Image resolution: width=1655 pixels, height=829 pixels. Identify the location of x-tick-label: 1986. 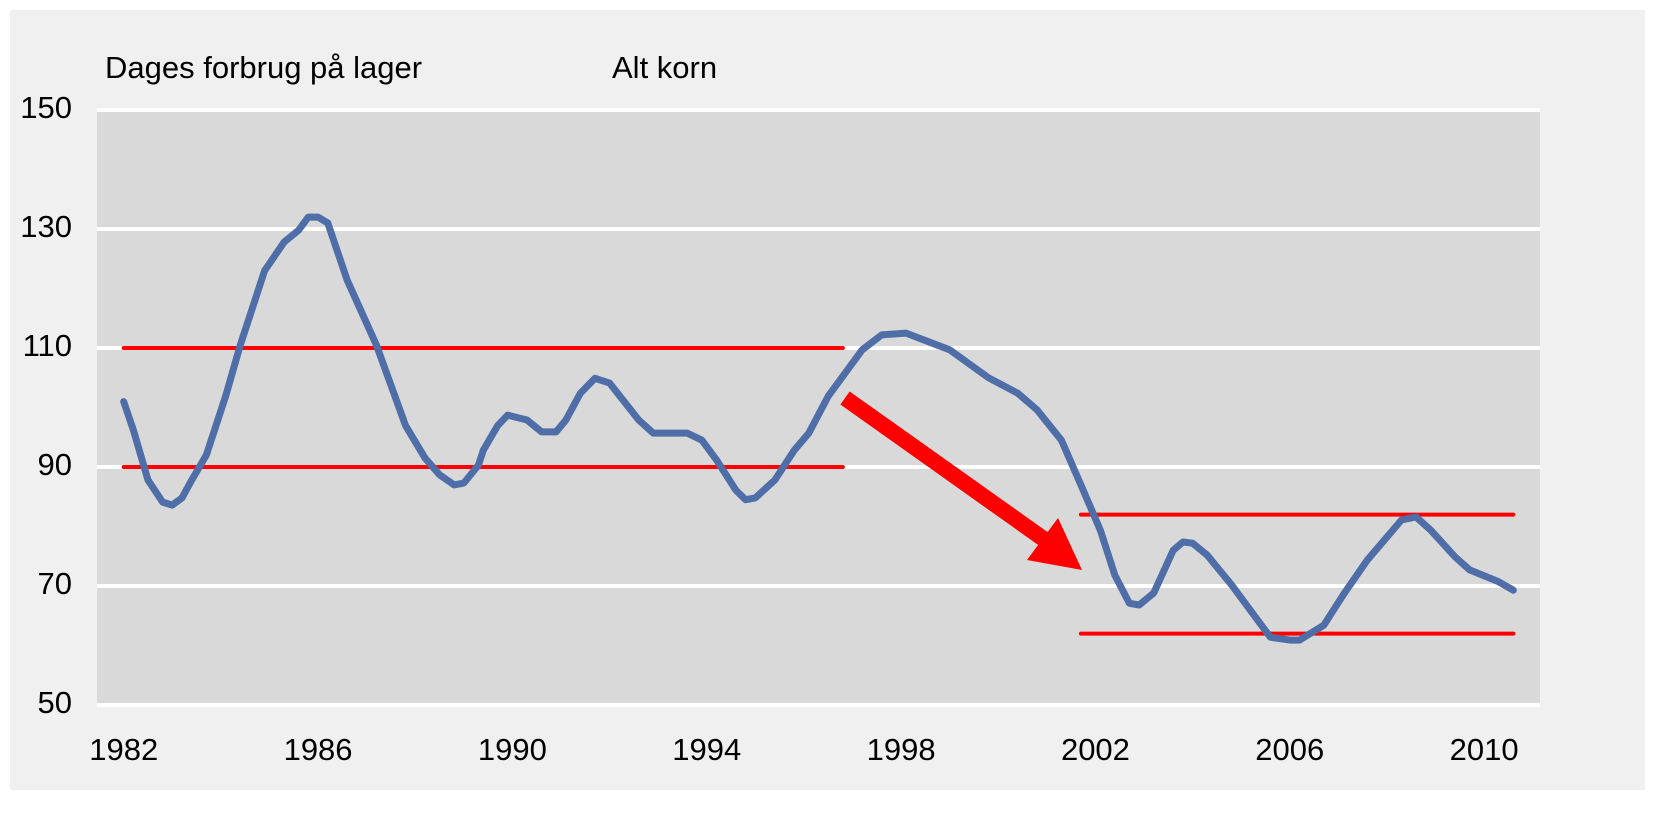
(318, 749).